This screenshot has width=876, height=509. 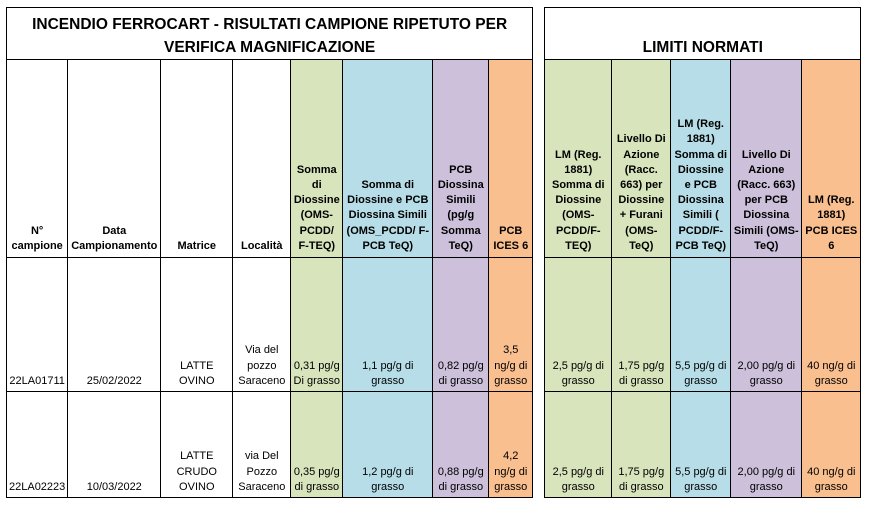 I want to click on header-pcb-ices6: PCB ICES 6, so click(x=511, y=158).